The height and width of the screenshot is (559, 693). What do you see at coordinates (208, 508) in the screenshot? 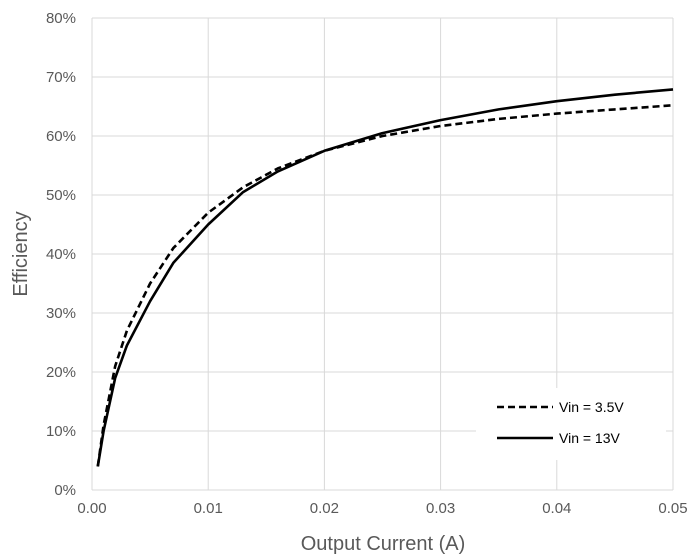
I see `x-tick-label: 0.01` at bounding box center [208, 508].